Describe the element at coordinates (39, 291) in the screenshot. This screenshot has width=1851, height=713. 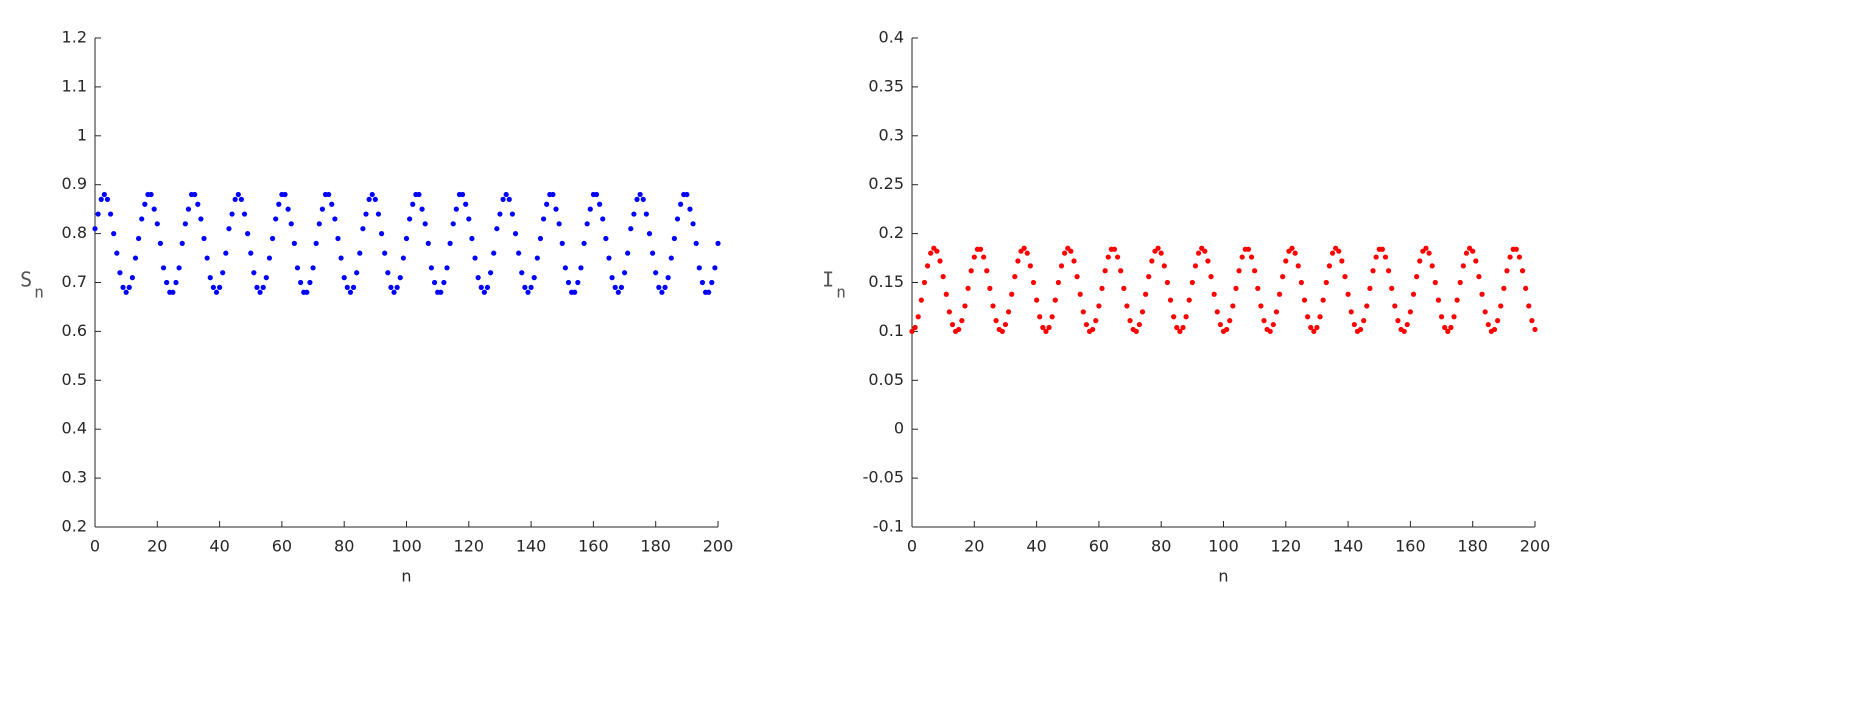
I see `y-axis-label-subscript: n` at that location.